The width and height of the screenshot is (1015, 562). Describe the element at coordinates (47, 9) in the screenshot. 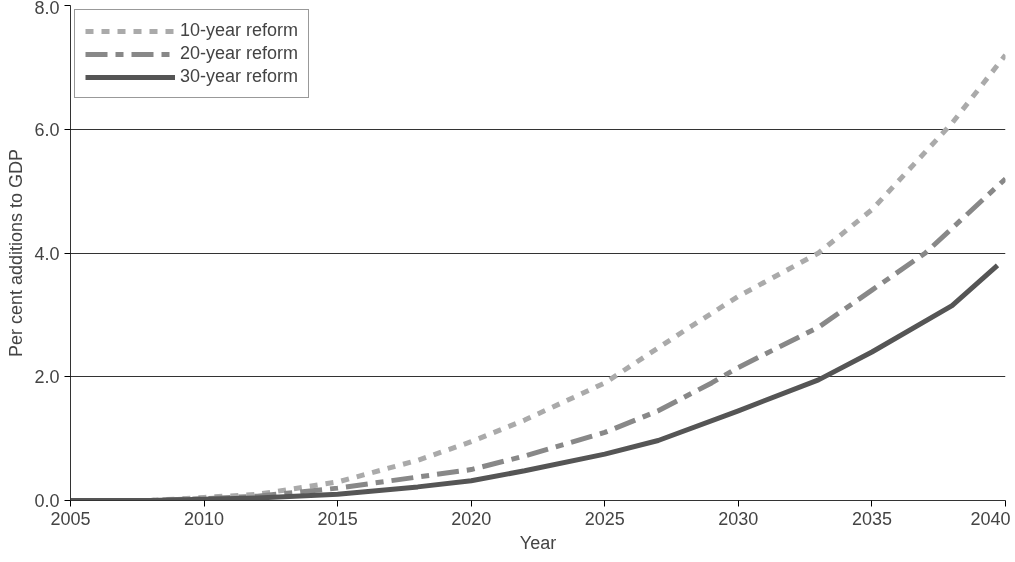

I see `y-tick-label: 8.0` at that location.